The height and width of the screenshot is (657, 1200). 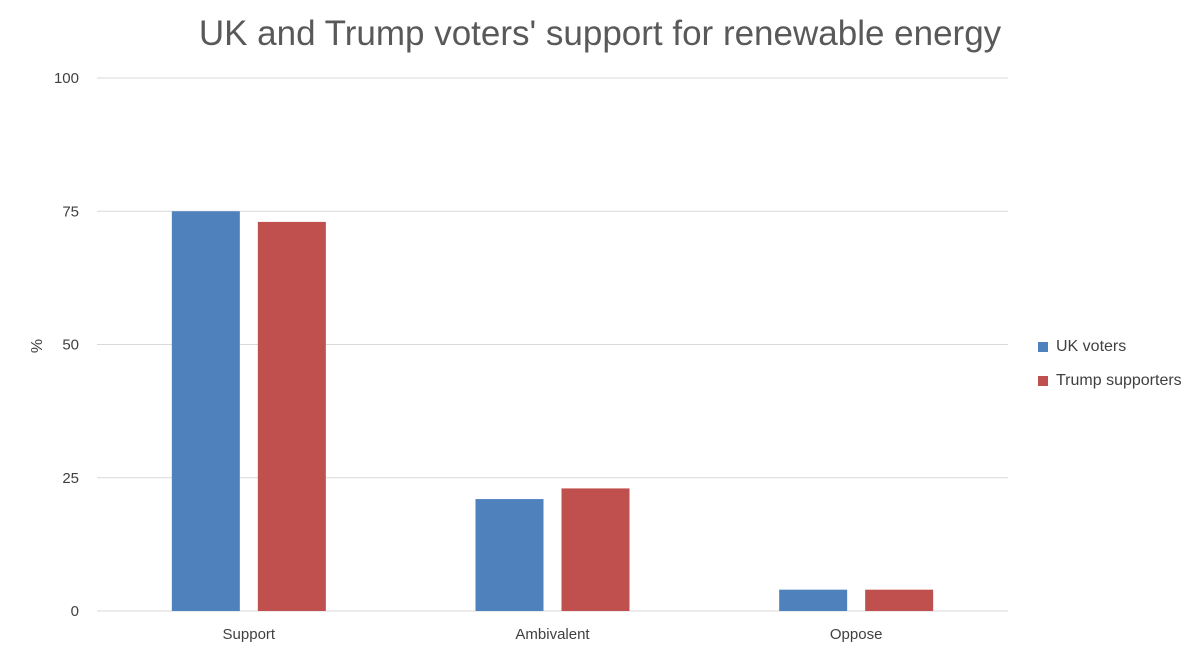 What do you see at coordinates (249, 634) in the screenshot?
I see `x-category-label: Support` at bounding box center [249, 634].